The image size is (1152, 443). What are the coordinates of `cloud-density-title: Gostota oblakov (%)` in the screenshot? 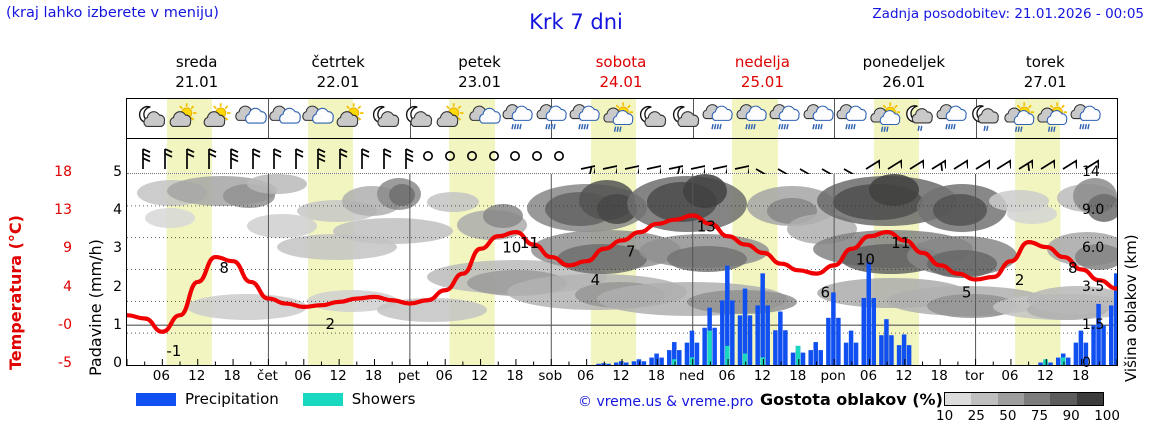 It's located at (851, 399).